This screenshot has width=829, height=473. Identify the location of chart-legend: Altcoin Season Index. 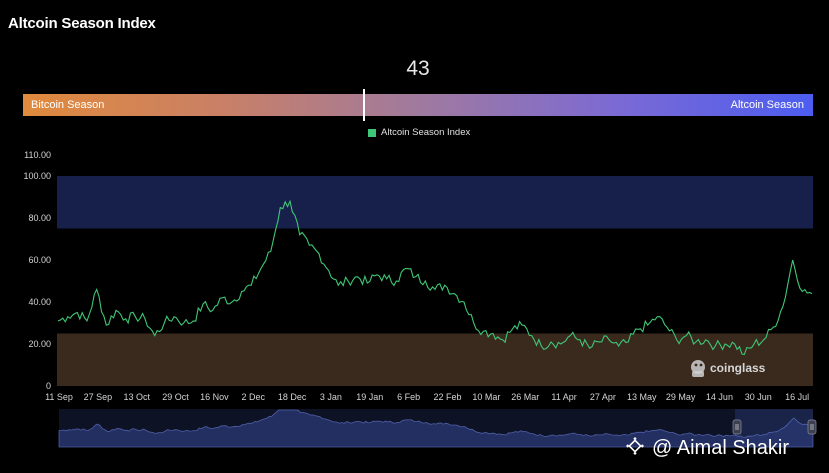
(419, 132).